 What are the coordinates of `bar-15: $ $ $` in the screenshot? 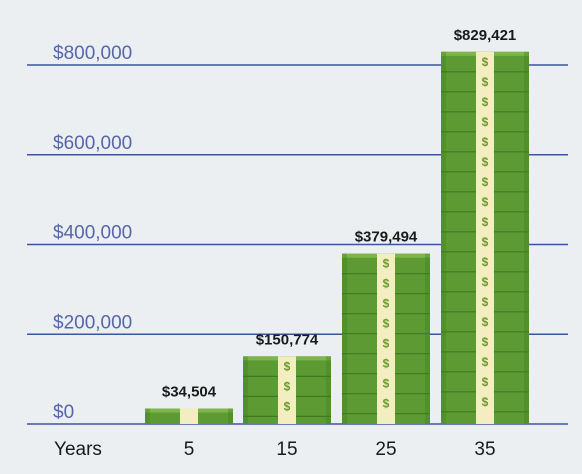 It's located at (287, 390).